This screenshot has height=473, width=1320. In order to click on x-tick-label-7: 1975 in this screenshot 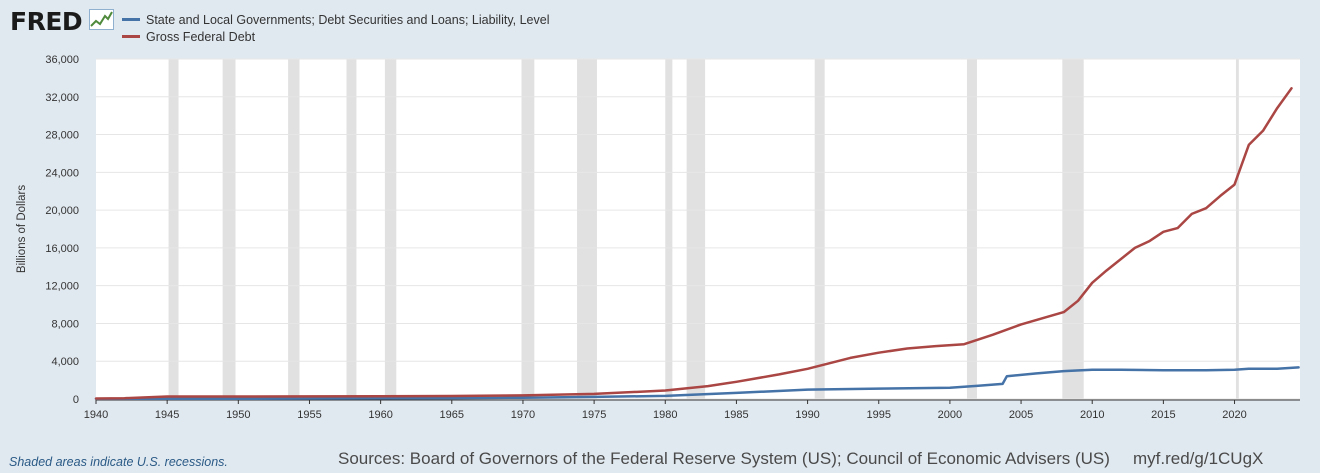, I will do `click(594, 415)`.